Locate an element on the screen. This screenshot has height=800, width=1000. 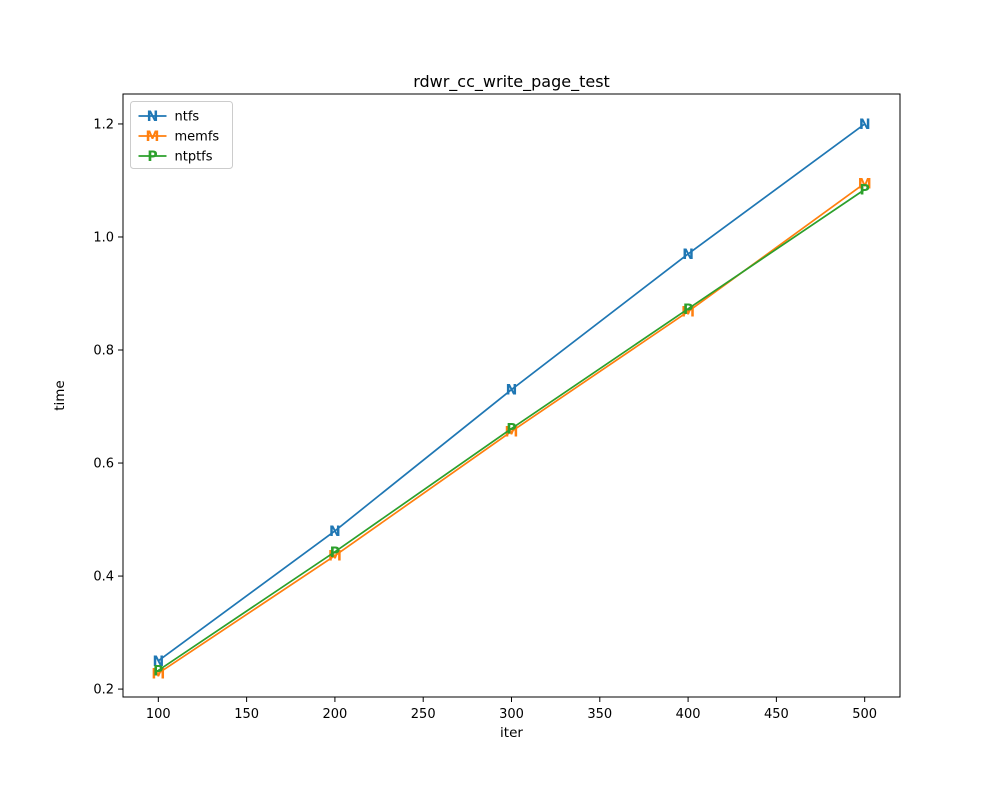
x-tick-label: 400 is located at coordinates (688, 714).